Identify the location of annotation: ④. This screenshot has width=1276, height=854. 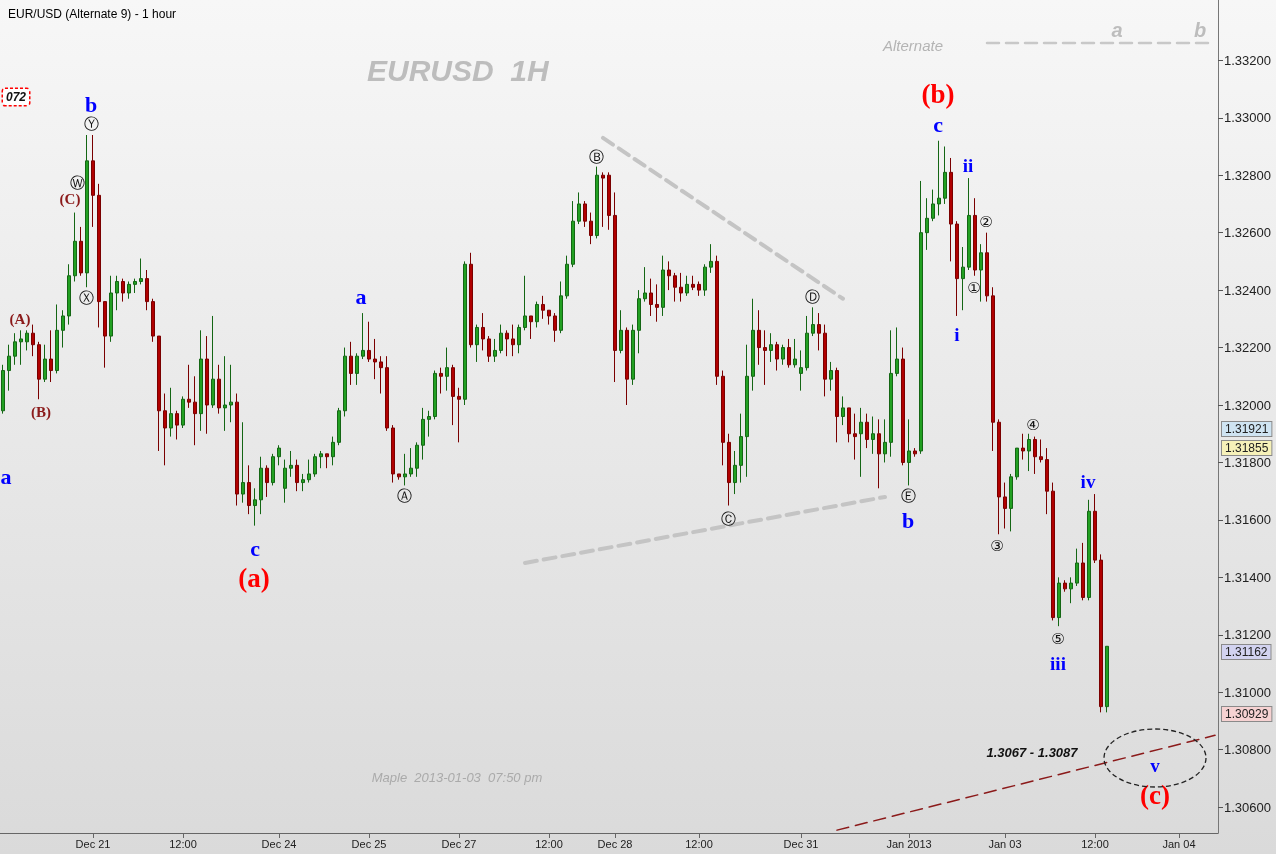
(1033, 425).